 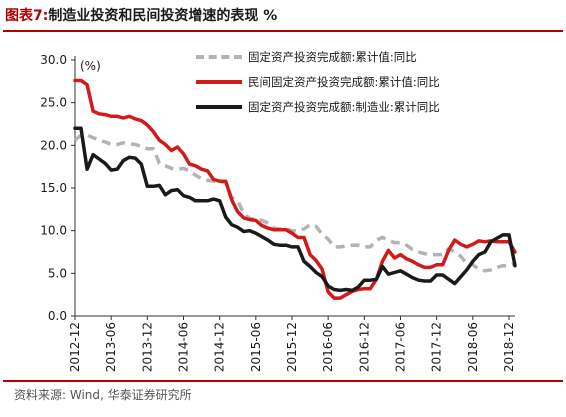 I want to click on y-axis-unit-label: (%), so click(x=90, y=66).